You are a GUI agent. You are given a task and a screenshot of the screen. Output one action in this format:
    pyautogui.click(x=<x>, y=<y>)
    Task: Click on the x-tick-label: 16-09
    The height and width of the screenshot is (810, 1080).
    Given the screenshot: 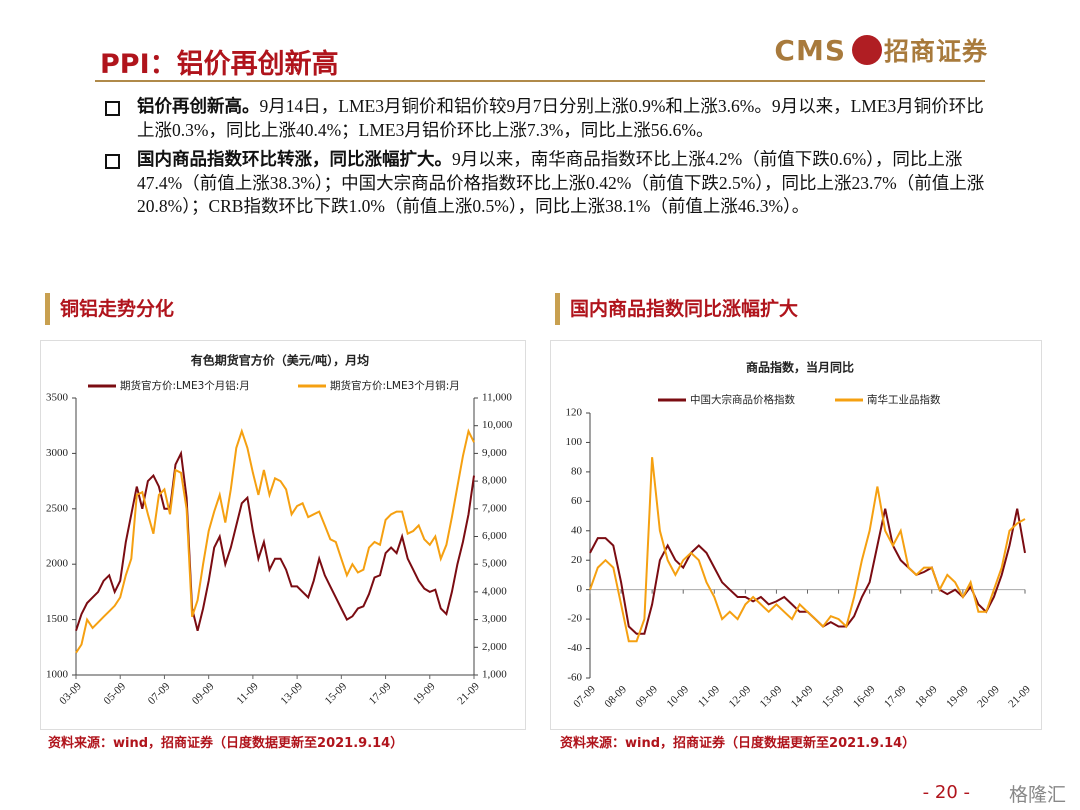 What is the action you would take?
    pyautogui.click(x=864, y=696)
    